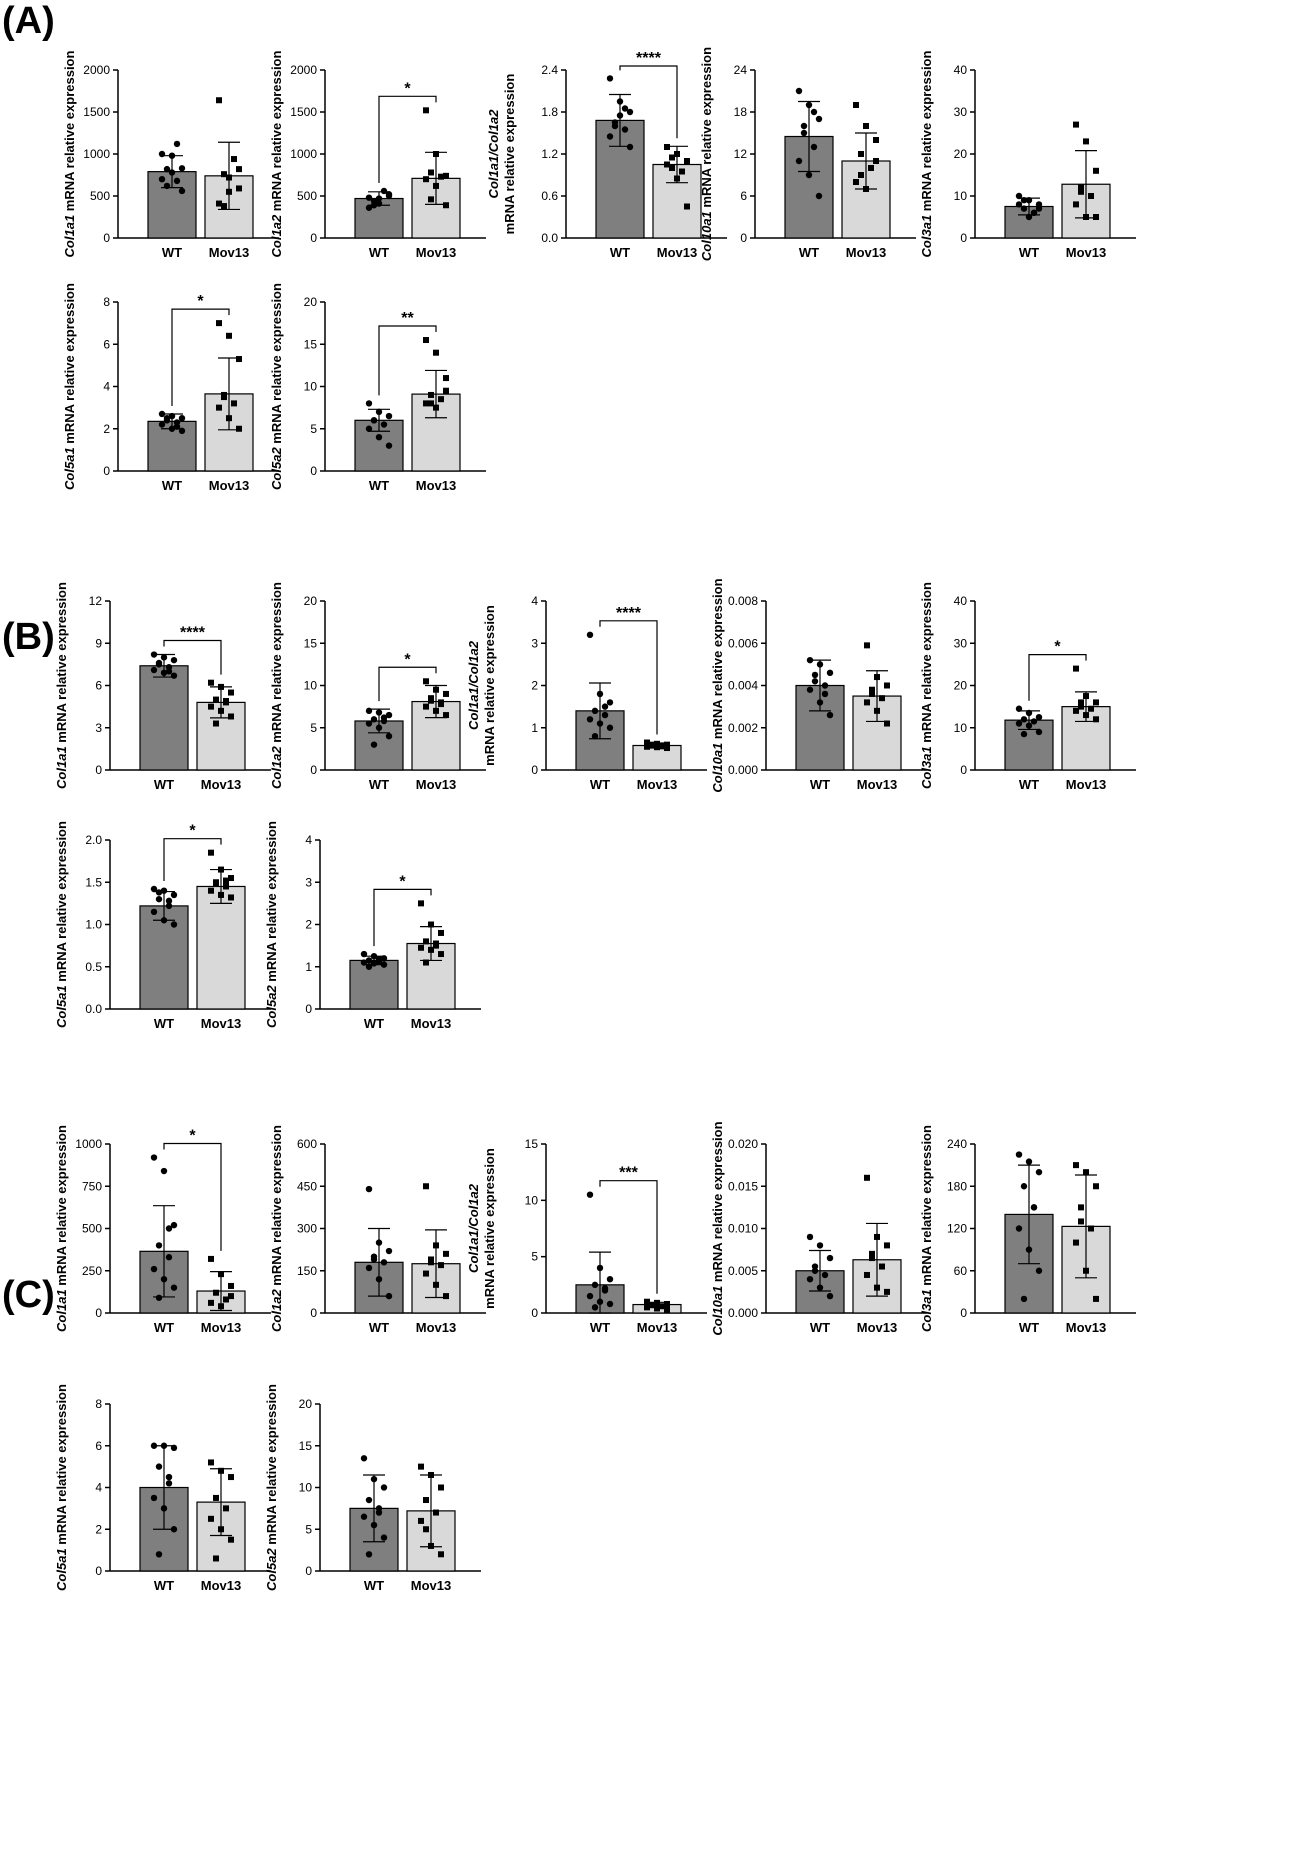 This screenshot has height=1874, width=1299. Describe the element at coordinates (534, 728) in the screenshot. I see `y-tick-label: 1` at that location.